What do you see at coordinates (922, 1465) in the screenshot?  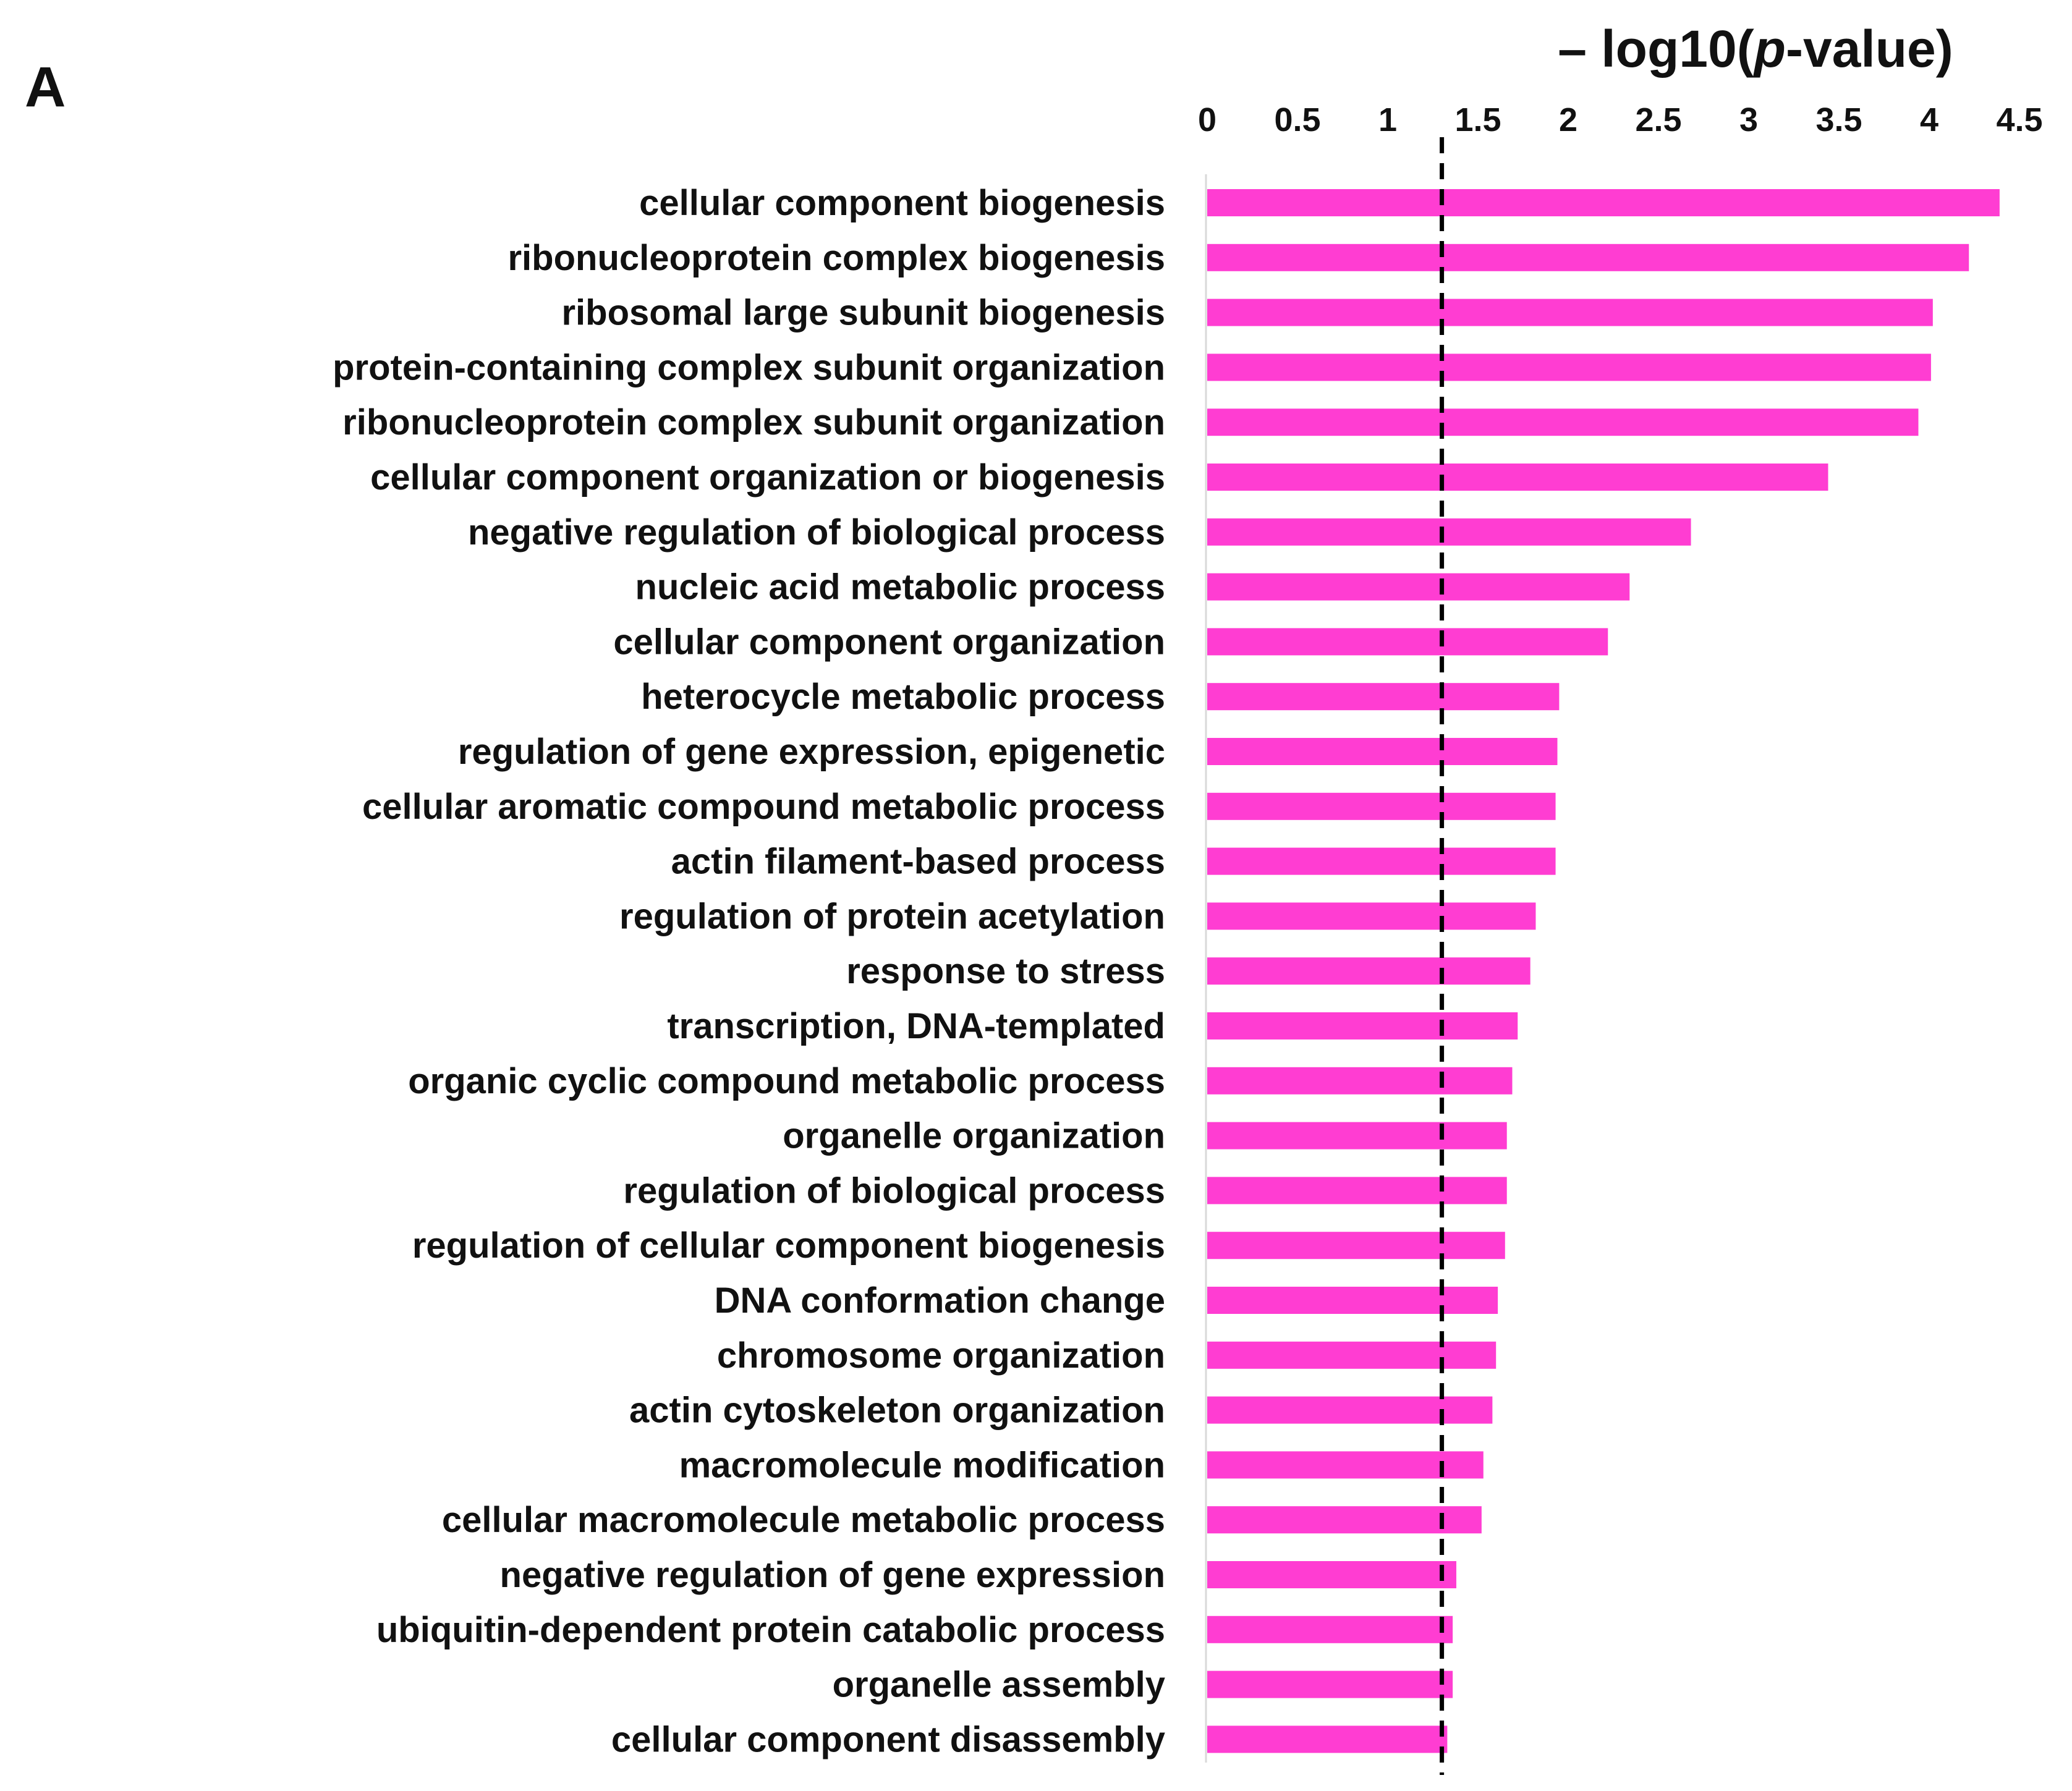 I see `category-label: macromolecule modification` at bounding box center [922, 1465].